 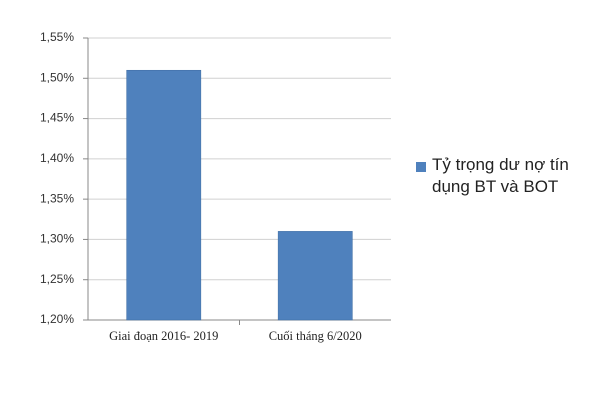 I want to click on x-tick-label: Cuối tháng 6/2020, so click(x=315, y=336).